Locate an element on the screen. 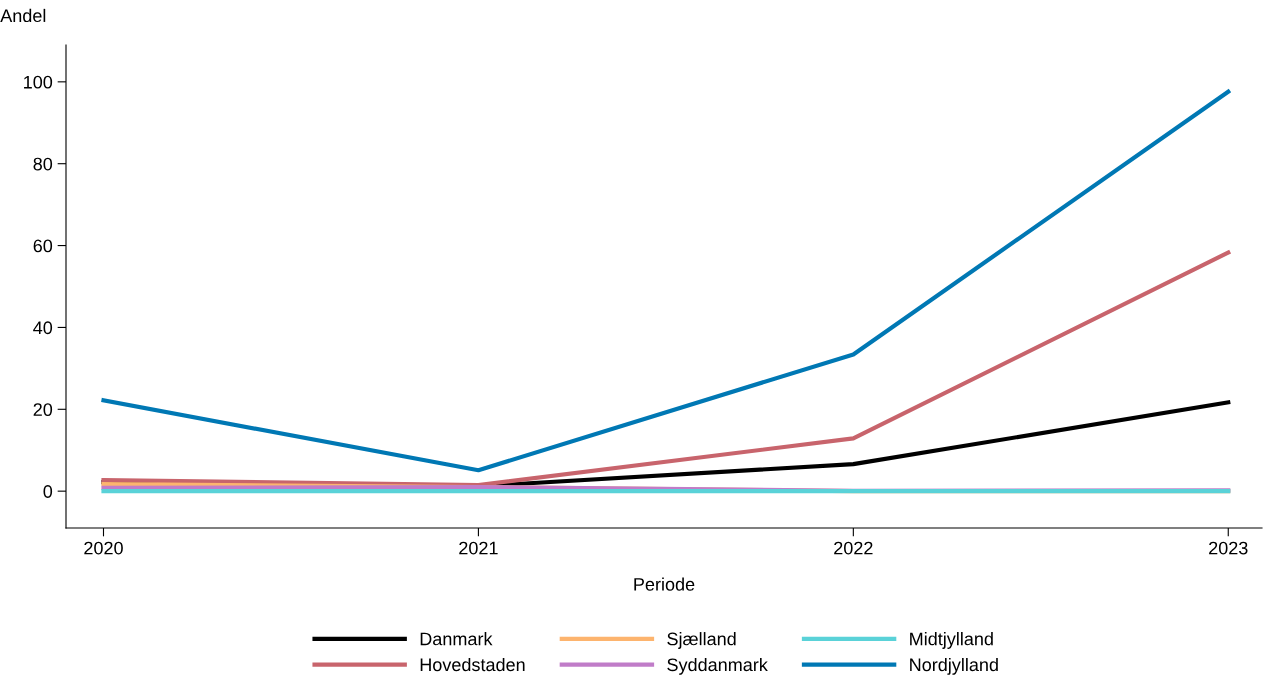 The width and height of the screenshot is (1263, 691). x-tick-label: 2020 is located at coordinates (103, 548).